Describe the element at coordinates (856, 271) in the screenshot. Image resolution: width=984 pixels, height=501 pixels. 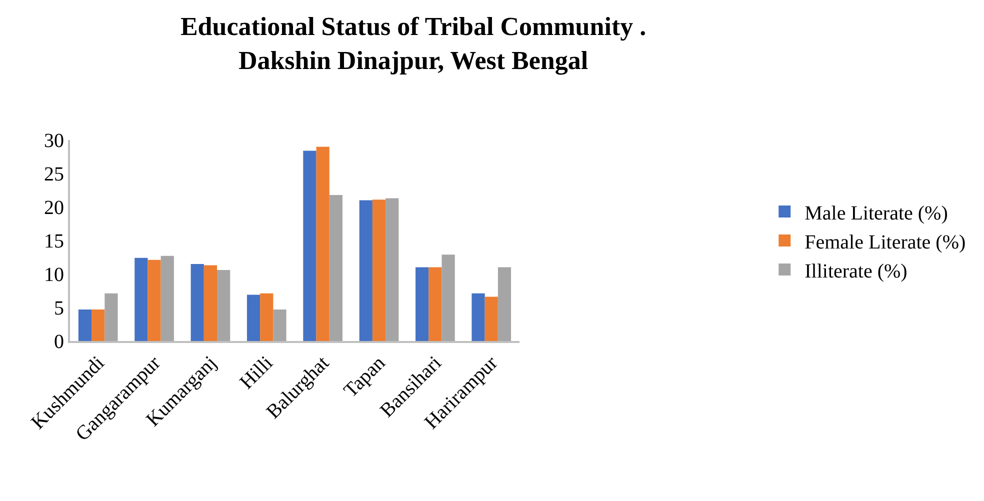
I see `legend-label: Illiterate (%)` at that location.